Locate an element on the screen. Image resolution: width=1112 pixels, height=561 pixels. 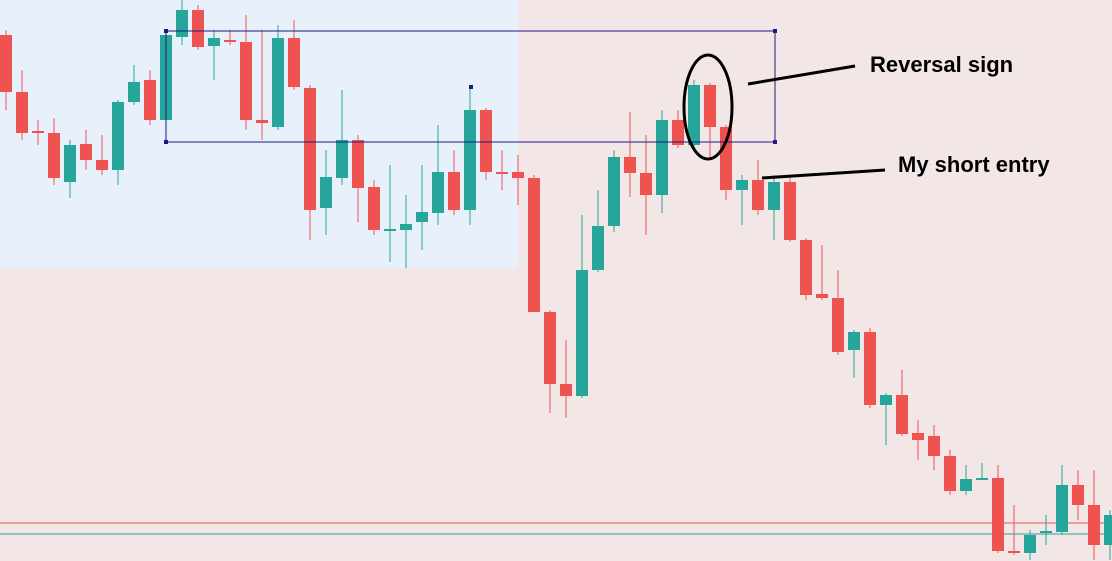
annotation: Reversal sign is located at coordinates (941, 64).